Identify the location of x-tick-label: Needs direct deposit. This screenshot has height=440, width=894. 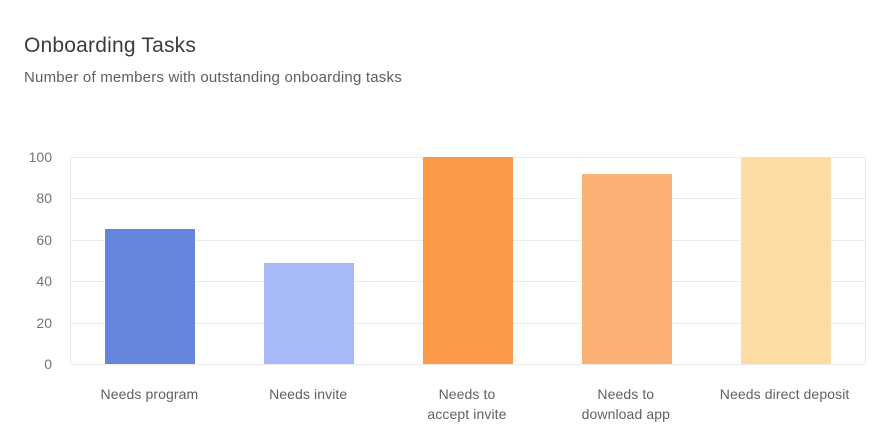
(784, 394).